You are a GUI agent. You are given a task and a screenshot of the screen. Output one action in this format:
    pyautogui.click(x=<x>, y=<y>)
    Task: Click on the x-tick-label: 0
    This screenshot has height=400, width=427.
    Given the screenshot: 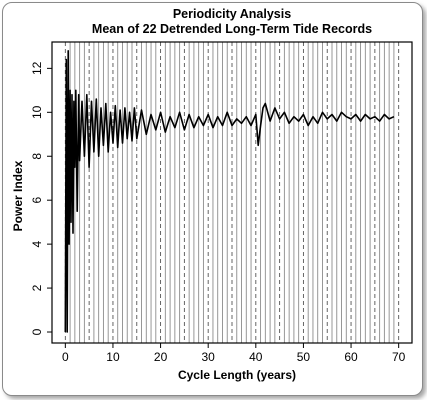 What is the action you would take?
    pyautogui.click(x=65, y=357)
    